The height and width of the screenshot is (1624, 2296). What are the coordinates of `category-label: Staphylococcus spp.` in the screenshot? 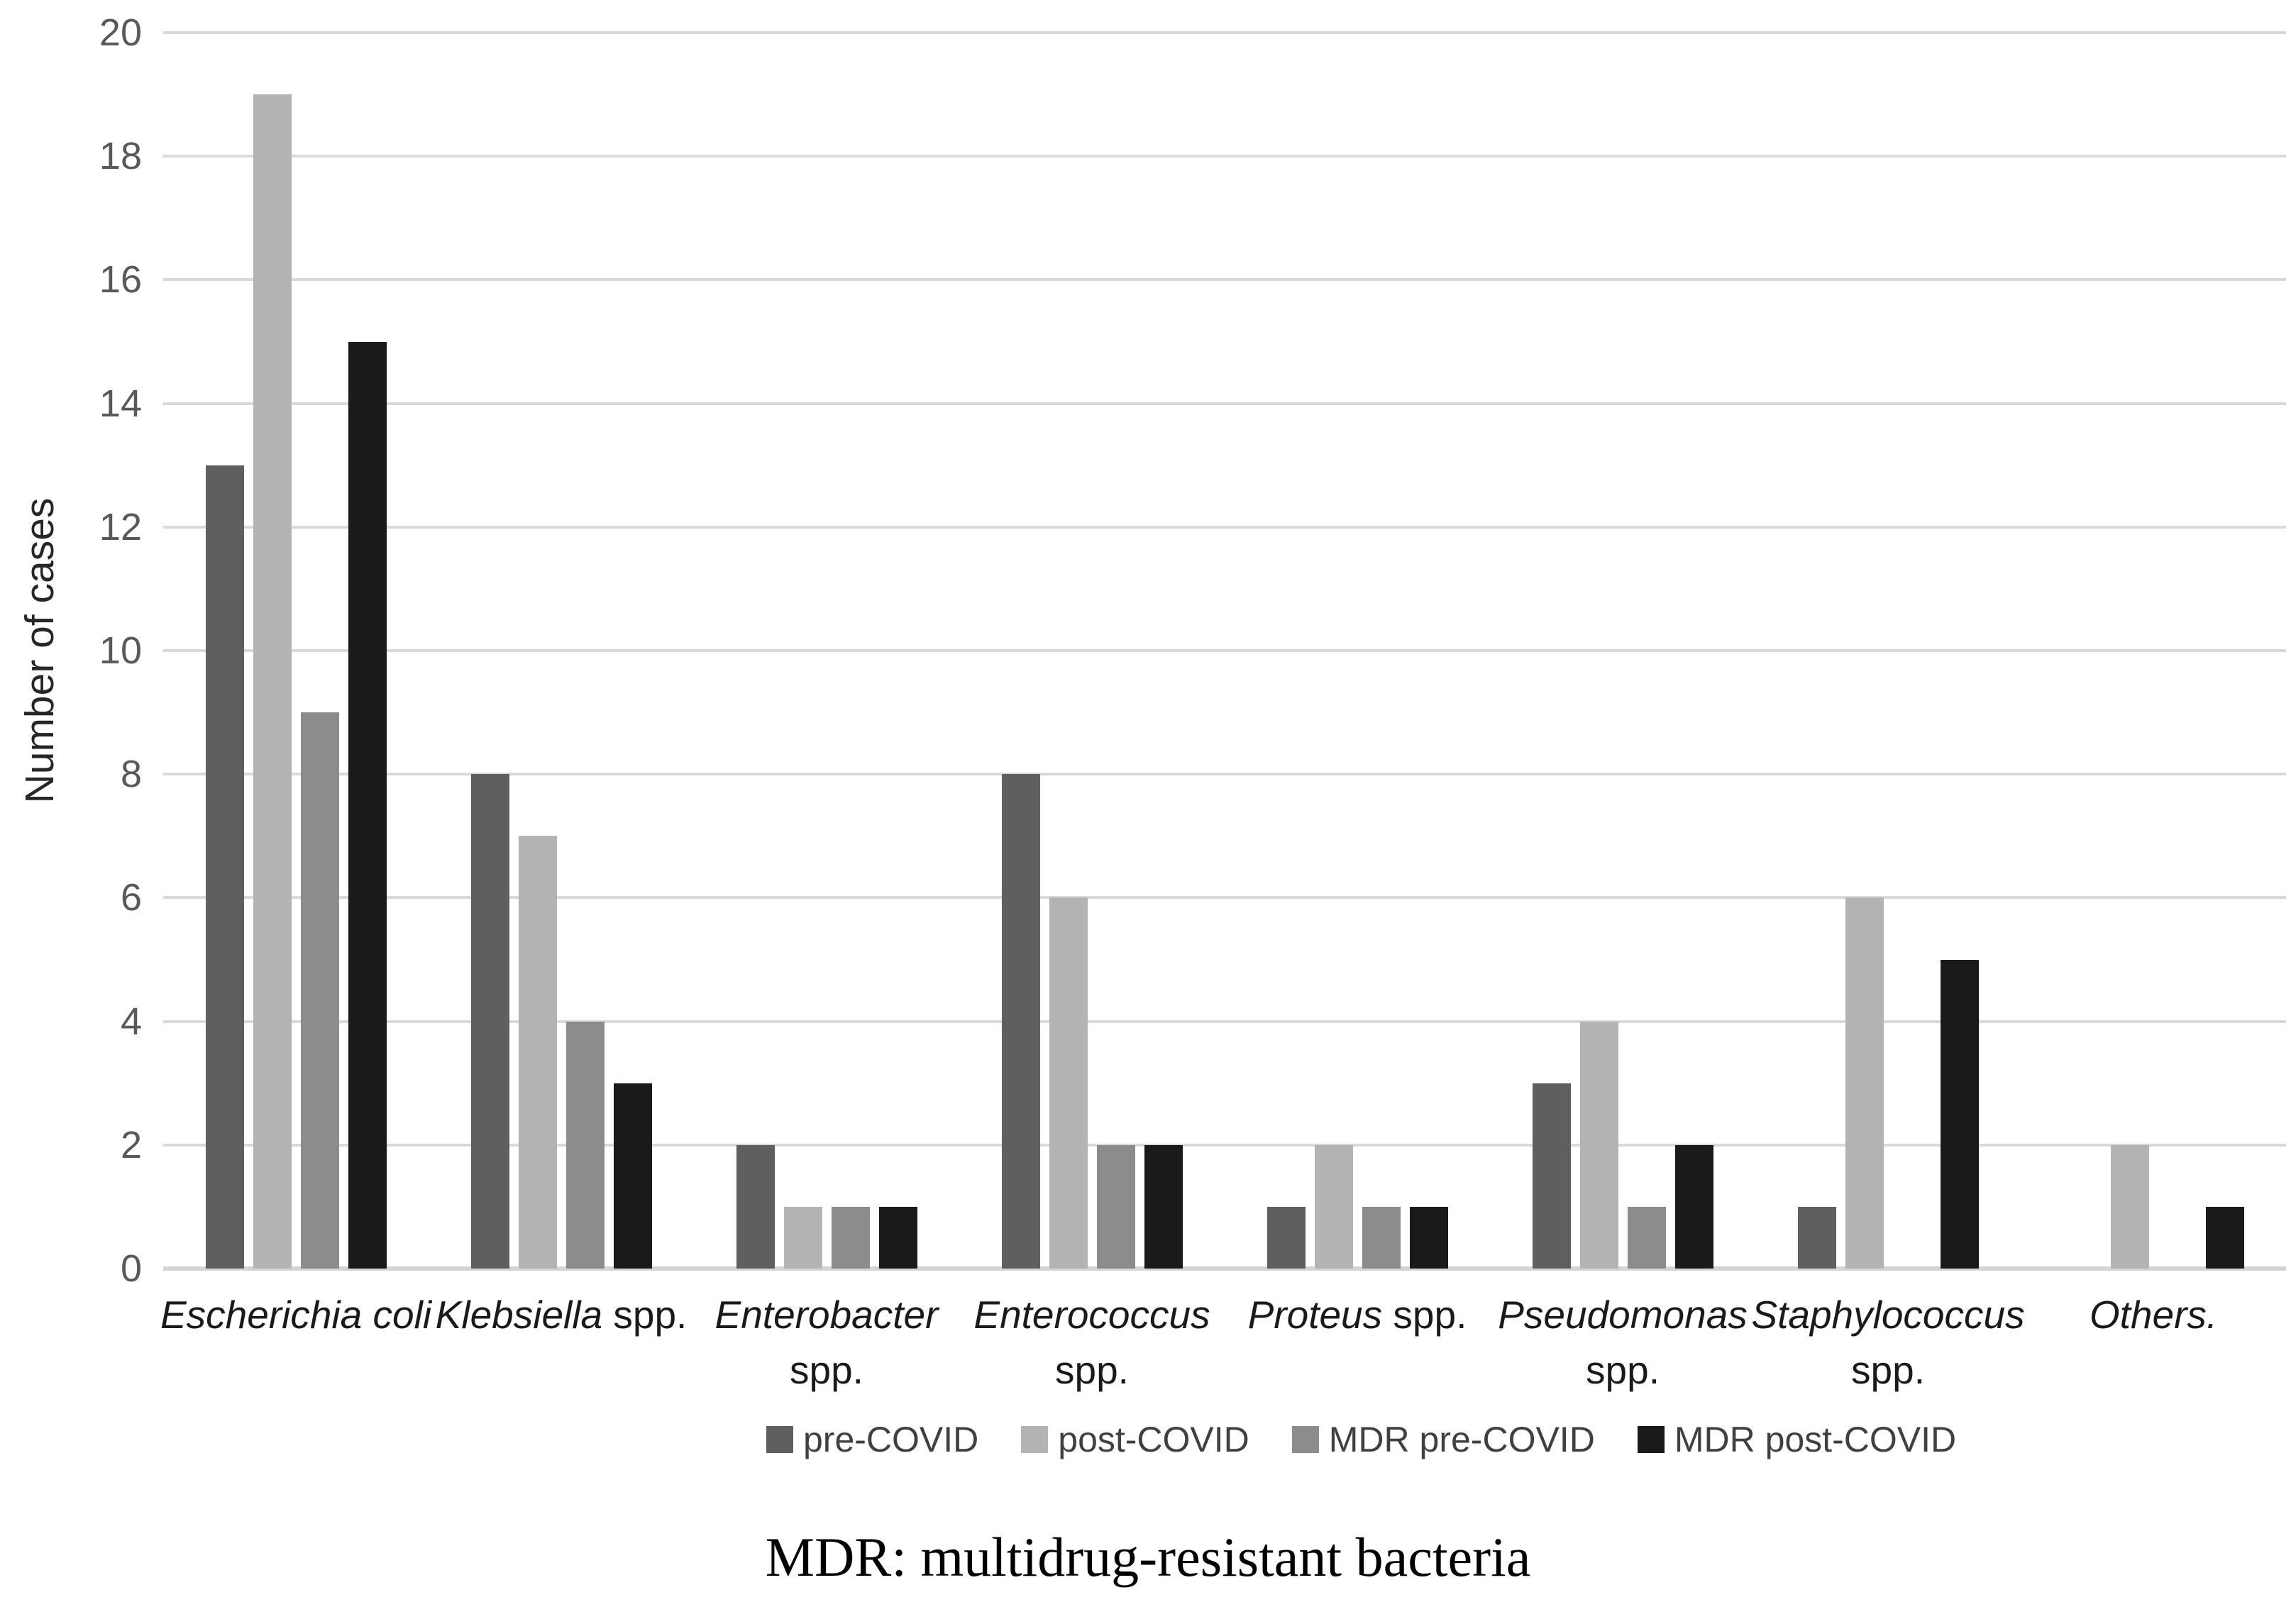 It's located at (1888, 1343).